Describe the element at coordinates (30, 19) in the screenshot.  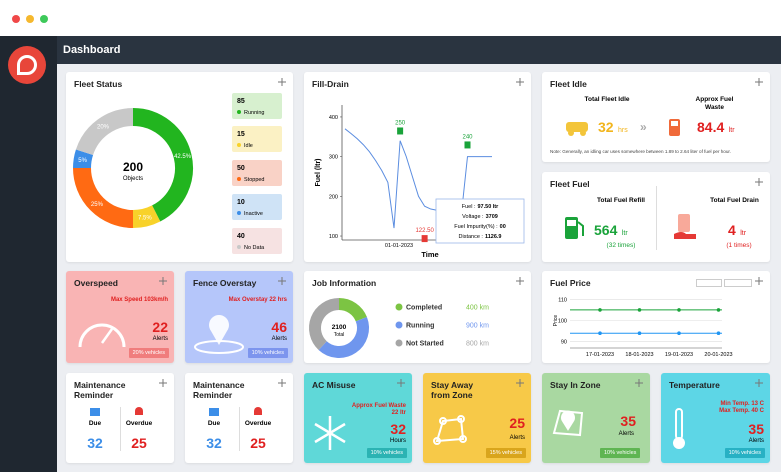
I see `dot` at that location.